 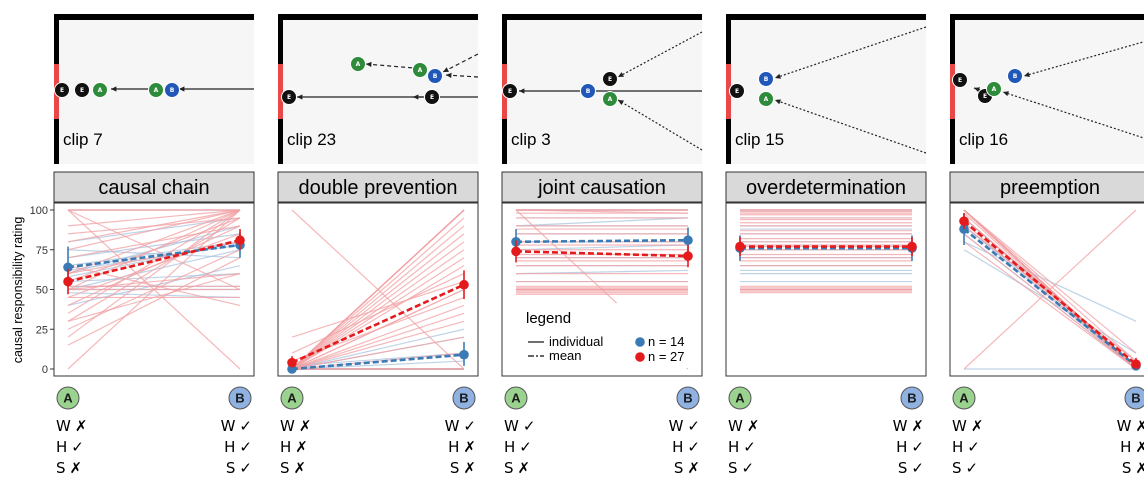 I want to click on badge-b: B, so click(x=240, y=398).